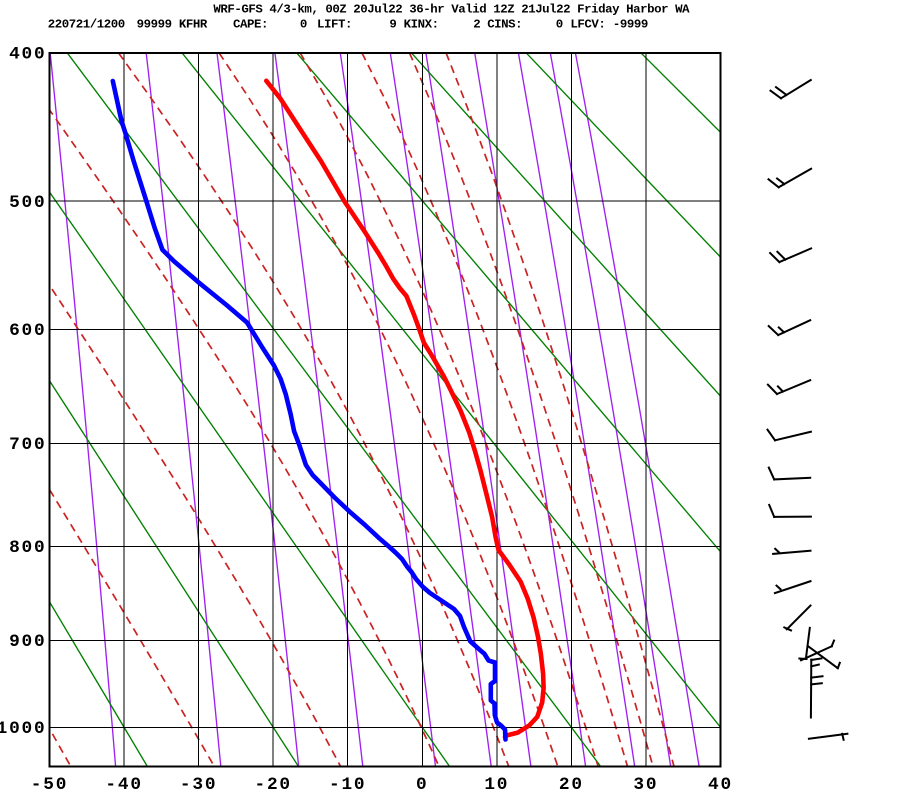  I want to click on svg-text: 20, so click(571, 785).